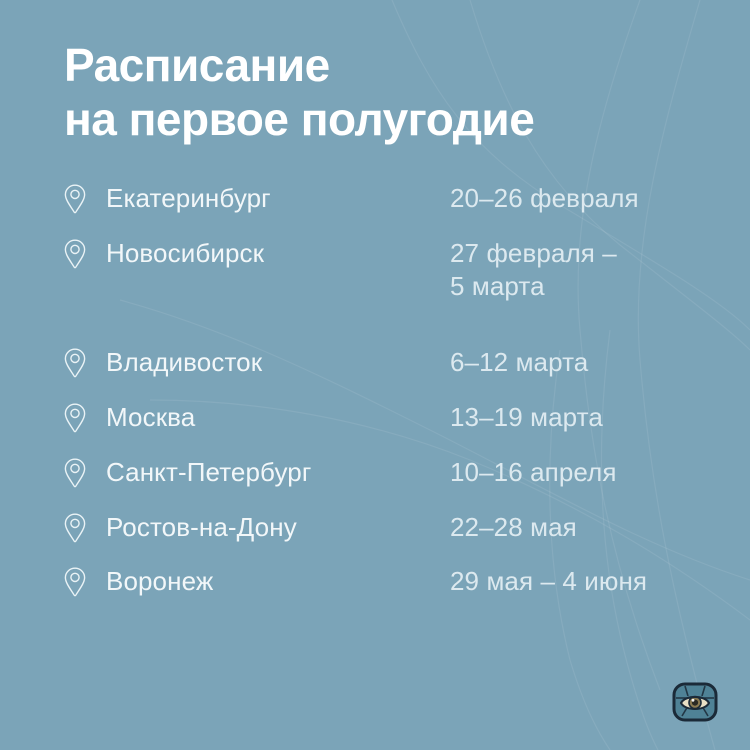 This screenshot has width=750, height=750. What do you see at coordinates (299, 92) in the screenshot?
I see `page-title: Расписание на первое полугодие` at bounding box center [299, 92].